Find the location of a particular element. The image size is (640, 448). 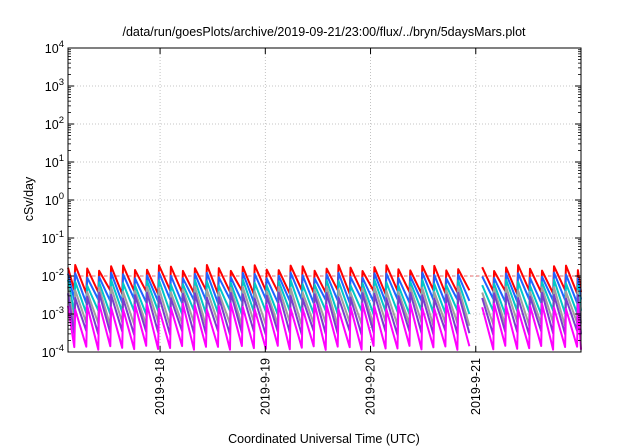

y-tick-label: 10⁰ is located at coordinates (54, 199).